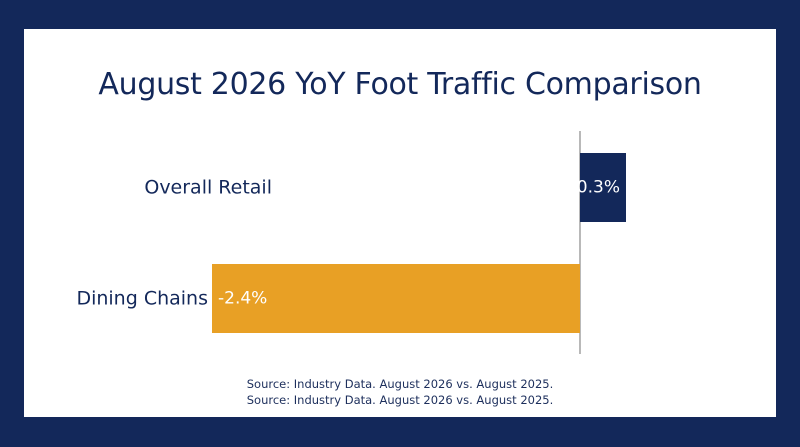  I want to click on data-label: +0.3%, so click(591, 188).